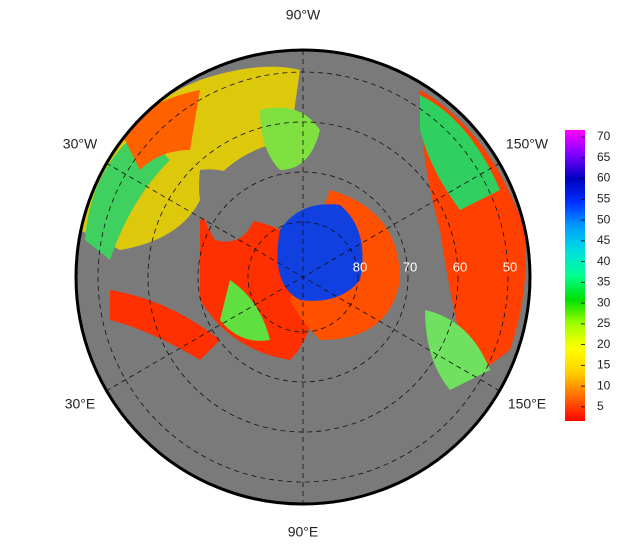  I want to click on colorbar-tick-label: 10, so click(604, 385).